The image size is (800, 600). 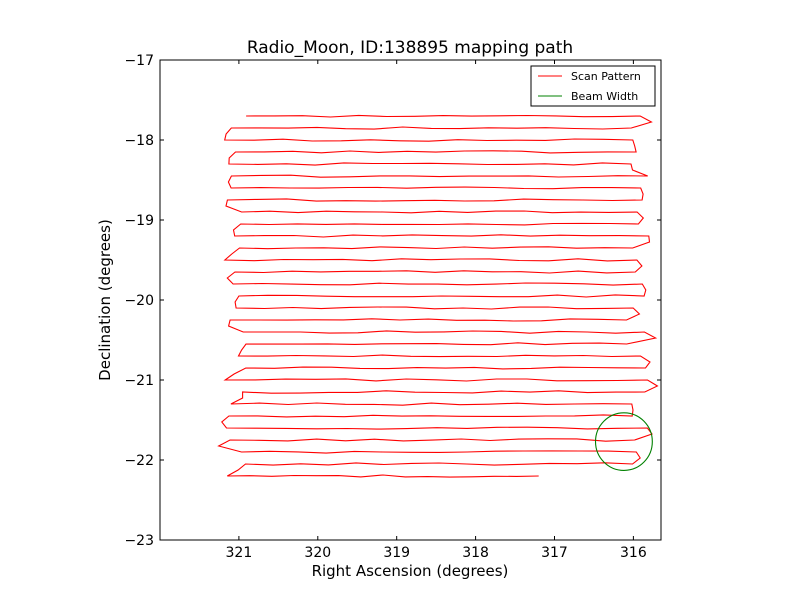 What do you see at coordinates (604, 96) in the screenshot?
I see `legend-label-beam-width: Beam Width` at bounding box center [604, 96].